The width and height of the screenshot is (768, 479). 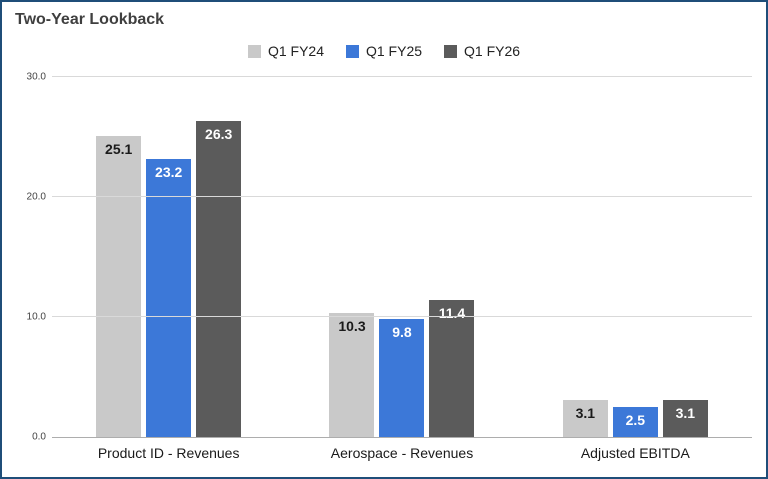 I want to click on bar: 23.2, so click(x=169, y=297).